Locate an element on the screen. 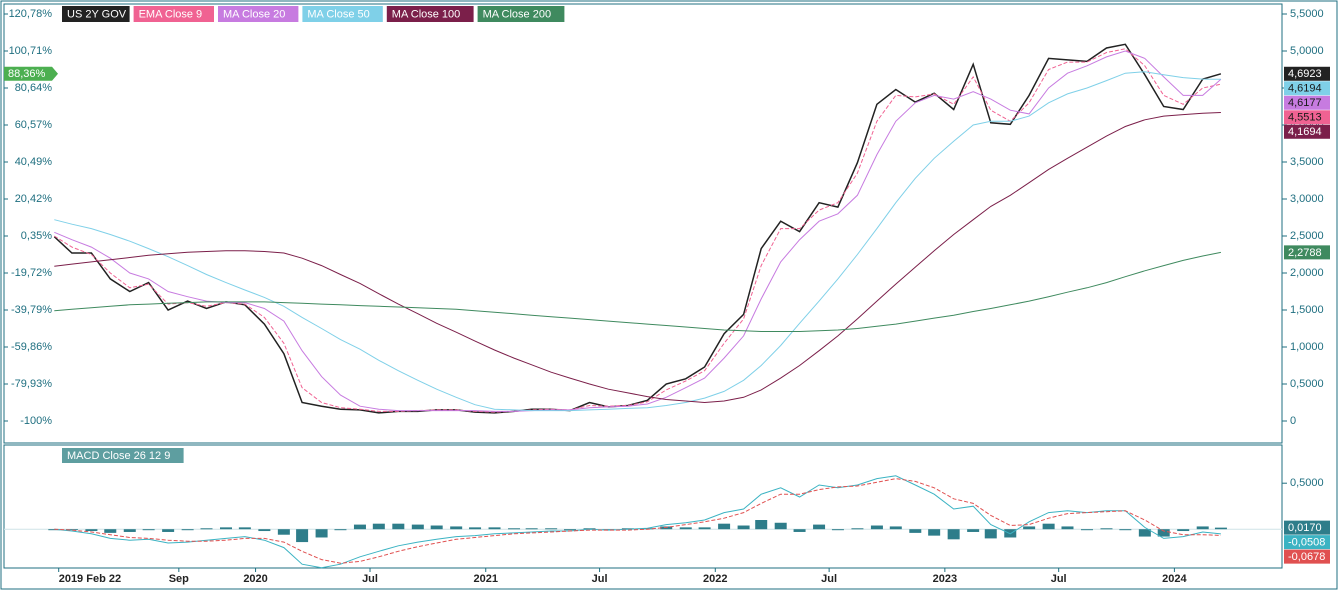 This screenshot has height=590, width=1338. x-tick-label: 2024 is located at coordinates (1174, 579).